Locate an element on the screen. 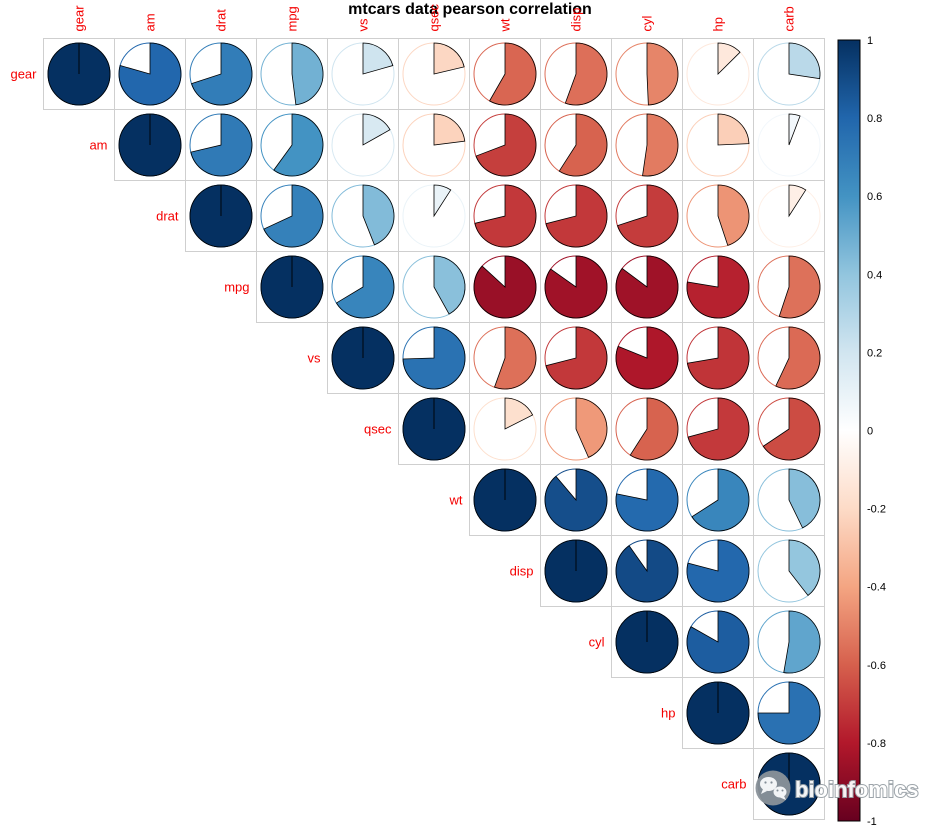 The height and width of the screenshot is (832, 952). pie-gear-am is located at coordinates (150, 74).